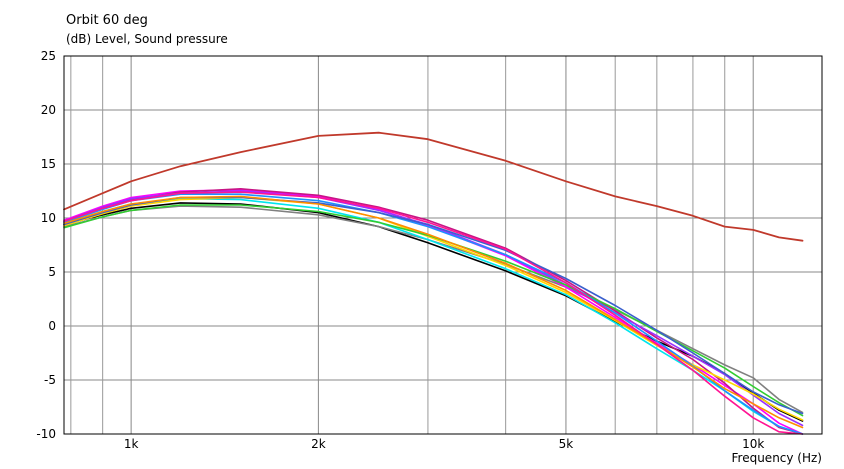  I want to click on y-axis-label: (dB) Level, Sound pressure, so click(147, 39).